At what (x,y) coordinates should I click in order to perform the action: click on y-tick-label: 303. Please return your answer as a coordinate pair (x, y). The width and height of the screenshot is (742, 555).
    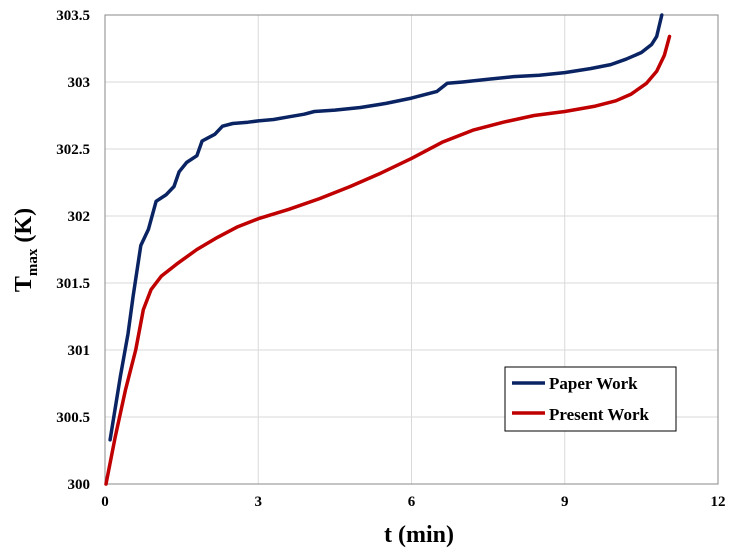
    Looking at the image, I should click on (79, 83).